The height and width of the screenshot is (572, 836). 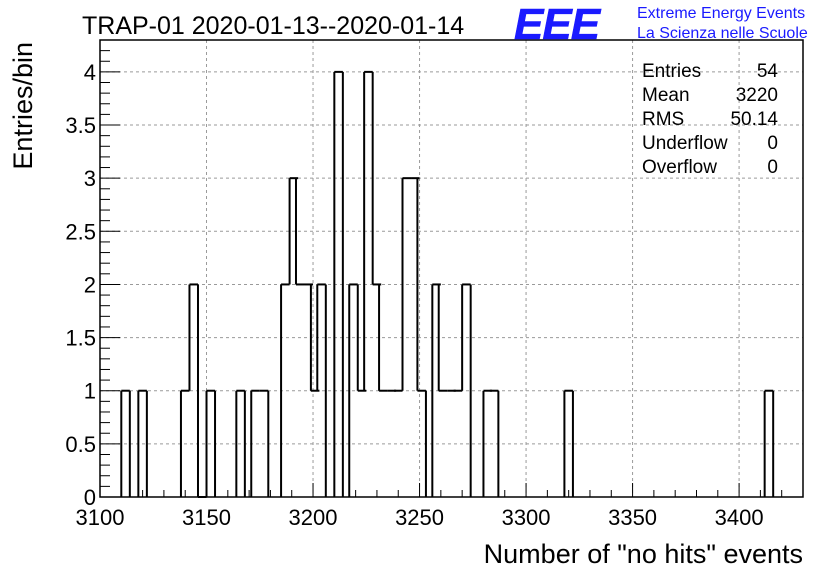 What do you see at coordinates (419, 517) in the screenshot?
I see `x-tick-label: 3250` at bounding box center [419, 517].